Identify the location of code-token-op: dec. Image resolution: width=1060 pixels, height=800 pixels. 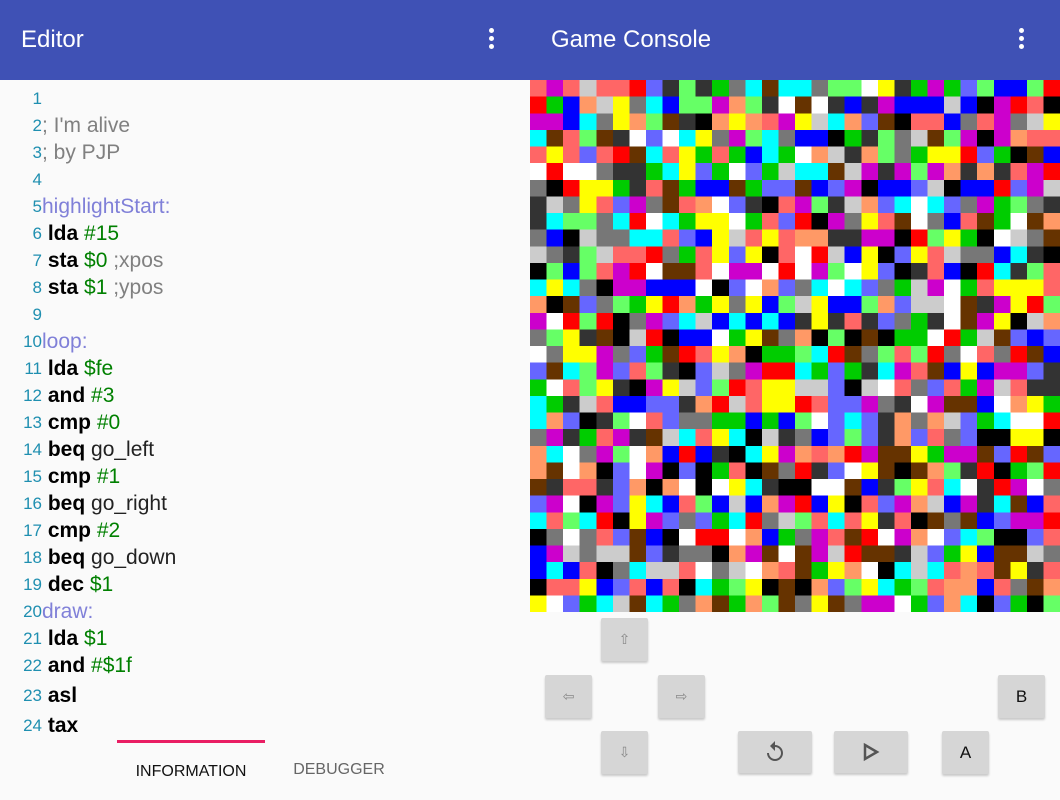
(66, 584).